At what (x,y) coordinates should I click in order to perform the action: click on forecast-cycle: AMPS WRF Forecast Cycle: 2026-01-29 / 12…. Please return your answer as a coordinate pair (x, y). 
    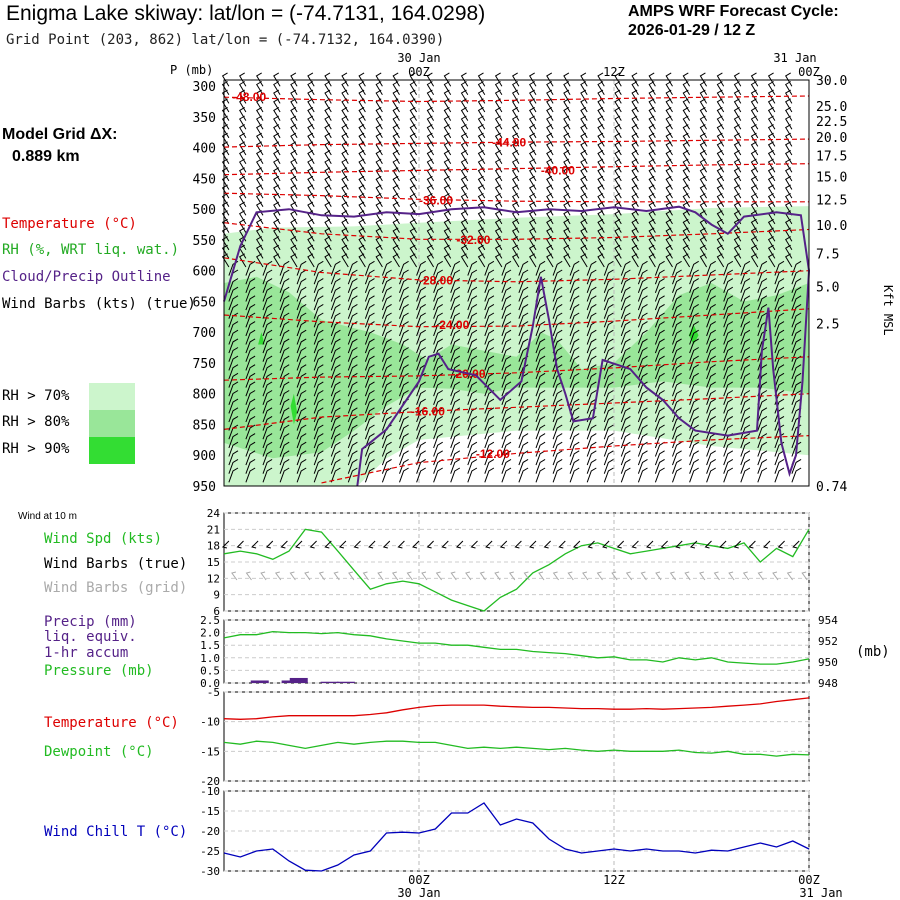
    Looking at the image, I should click on (733, 21).